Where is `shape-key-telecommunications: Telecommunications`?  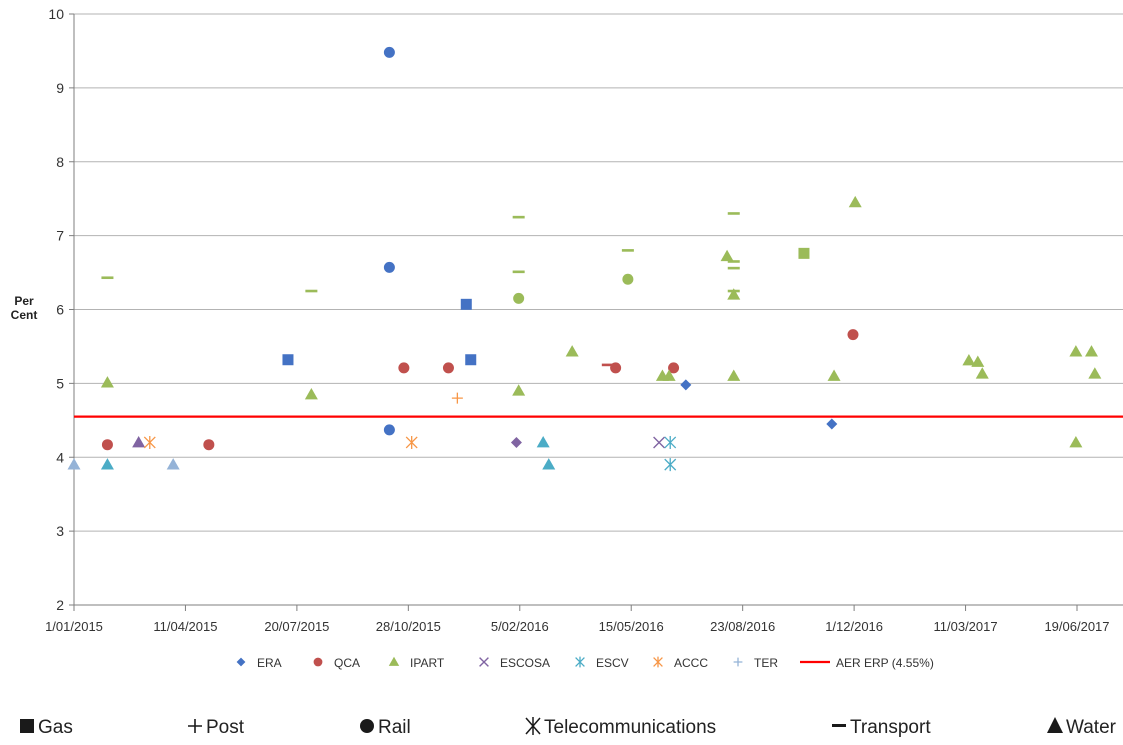
shape-key-telecommunications: Telecommunications is located at coordinates (620, 727).